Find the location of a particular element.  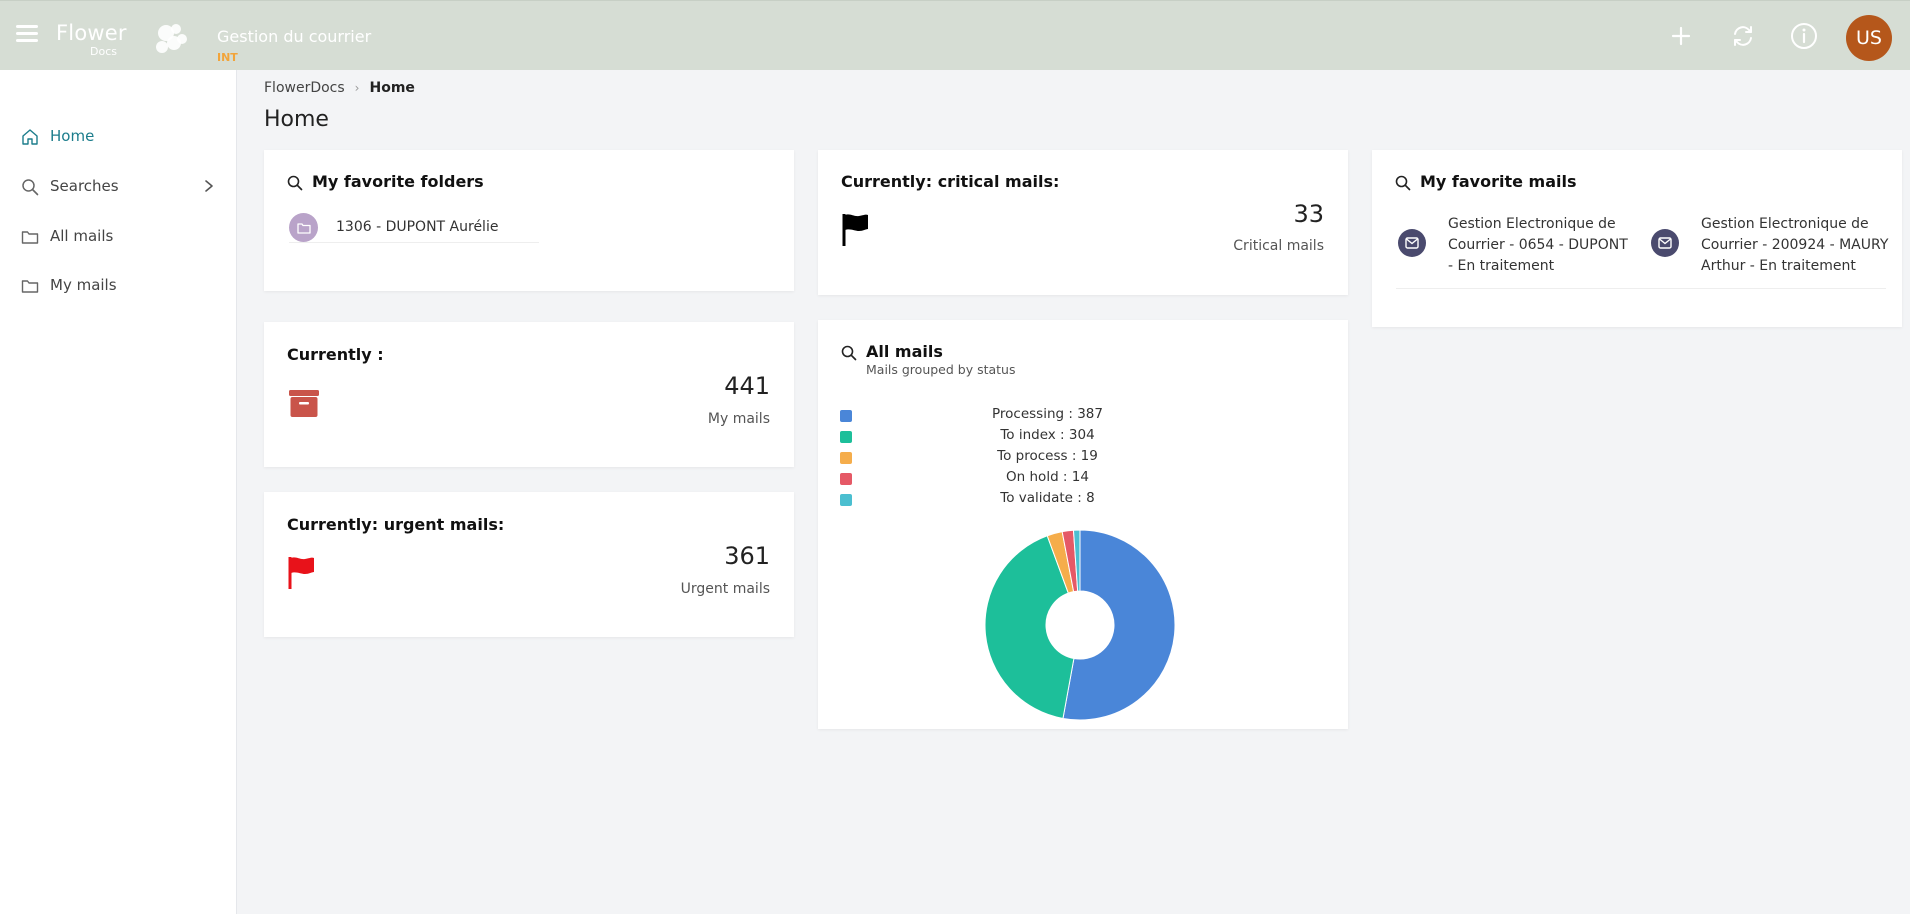

card-title: Currently : is located at coordinates (335, 354).